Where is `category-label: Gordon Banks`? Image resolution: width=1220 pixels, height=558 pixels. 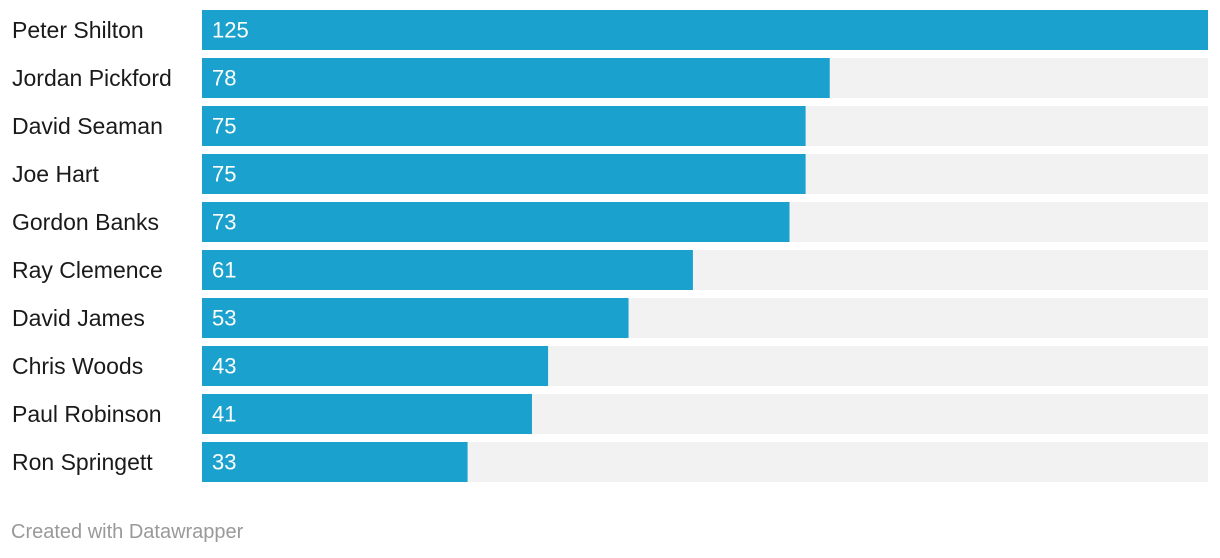
category-label: Gordon Banks is located at coordinates (85, 222).